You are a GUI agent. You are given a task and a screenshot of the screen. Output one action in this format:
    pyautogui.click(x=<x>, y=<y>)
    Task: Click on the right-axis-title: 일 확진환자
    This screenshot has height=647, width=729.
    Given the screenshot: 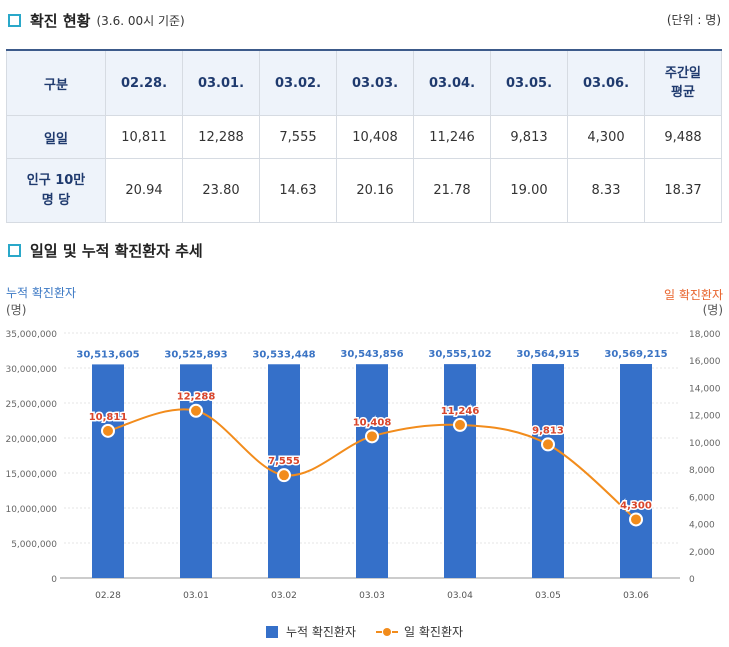 What is the action you would take?
    pyautogui.click(x=693, y=295)
    